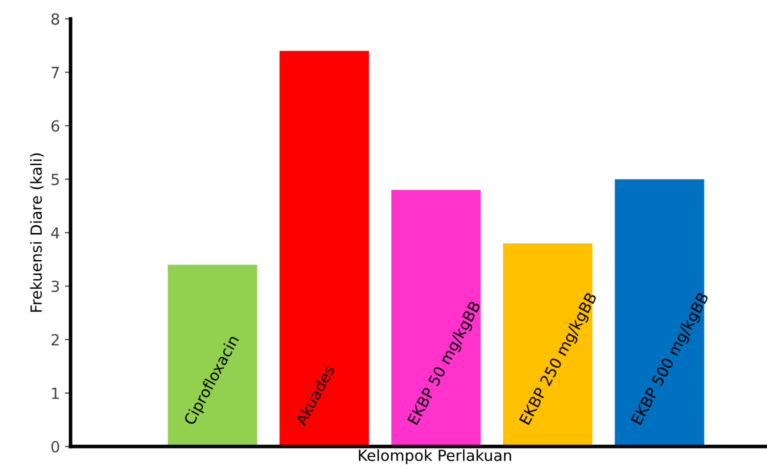  I want to click on y-tick-label: 3, so click(55, 286).